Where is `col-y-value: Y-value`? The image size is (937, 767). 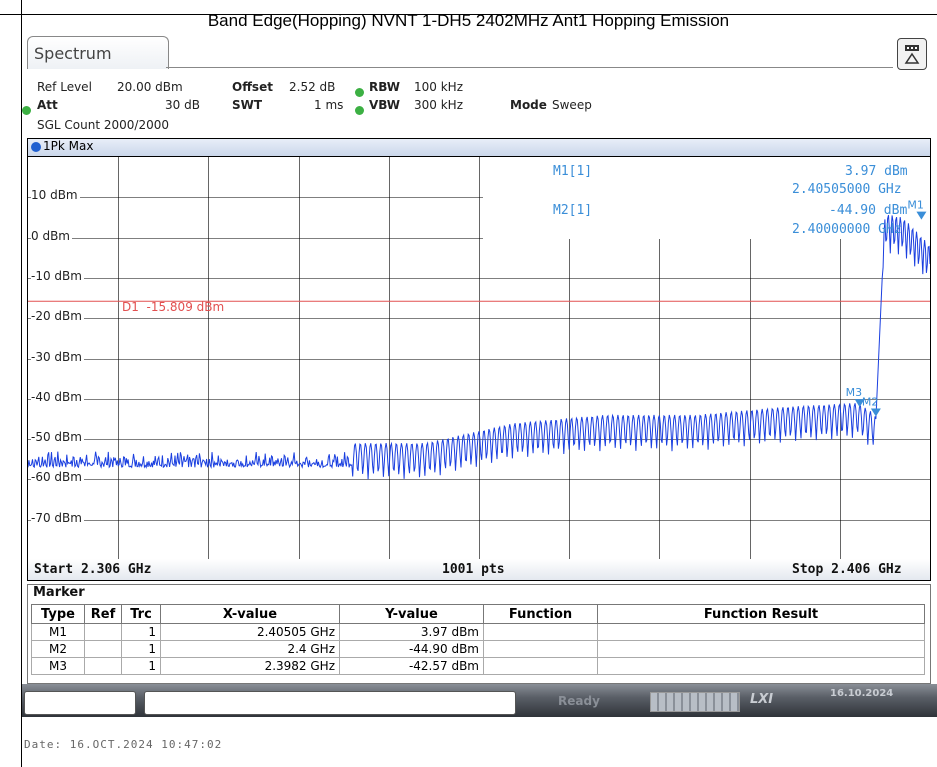 col-y-value: Y-value is located at coordinates (412, 614).